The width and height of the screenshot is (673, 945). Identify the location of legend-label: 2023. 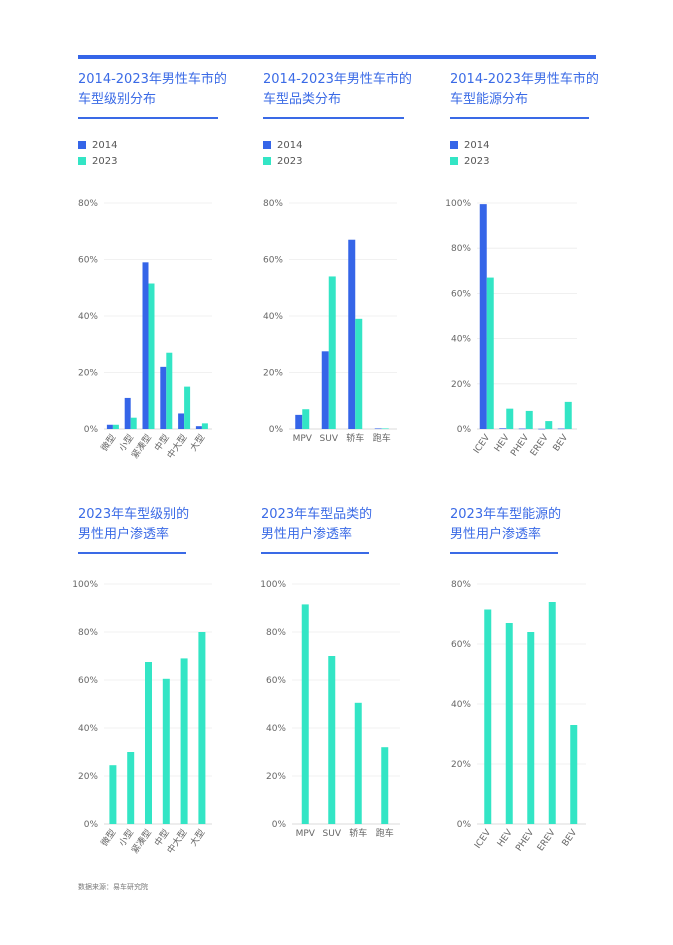
(290, 161).